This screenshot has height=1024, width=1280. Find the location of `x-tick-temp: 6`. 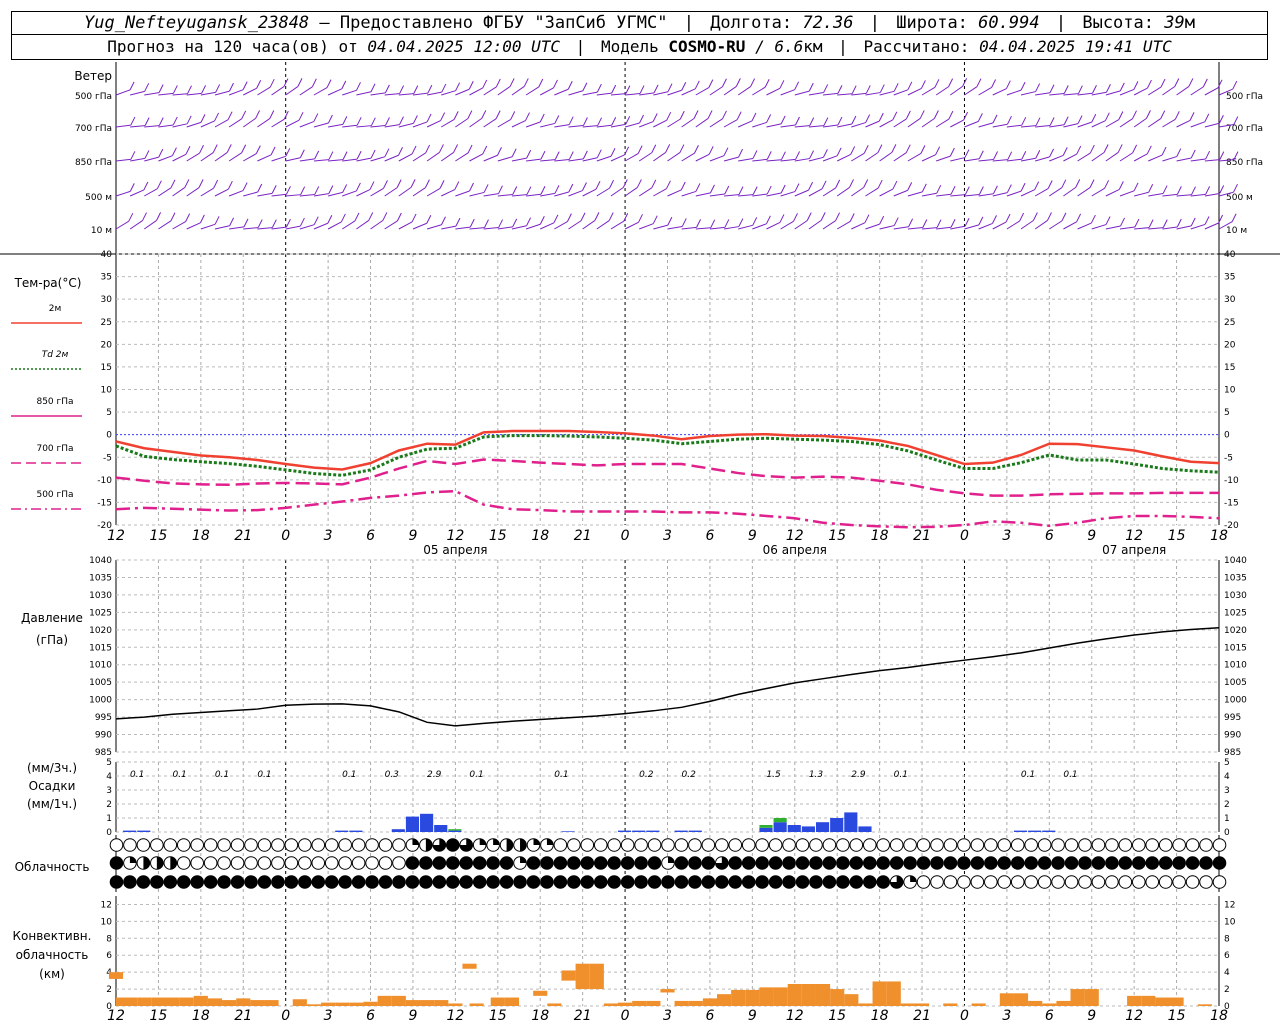

x-tick-temp: 6 is located at coordinates (370, 536).